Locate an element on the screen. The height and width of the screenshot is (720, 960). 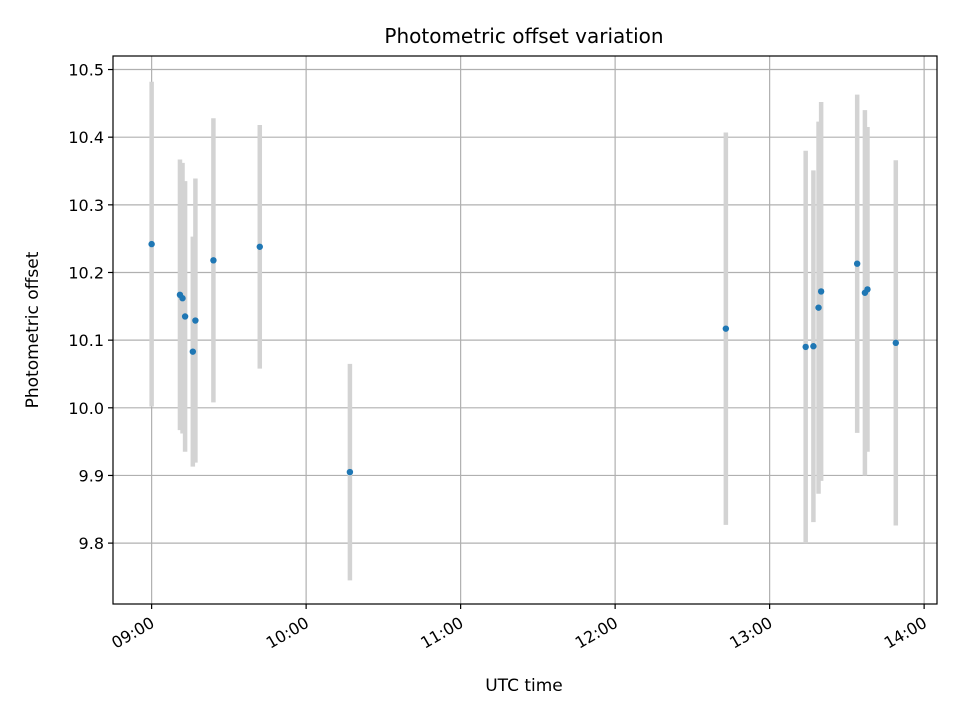
y-tick-label: 10.4 is located at coordinates (86, 137).